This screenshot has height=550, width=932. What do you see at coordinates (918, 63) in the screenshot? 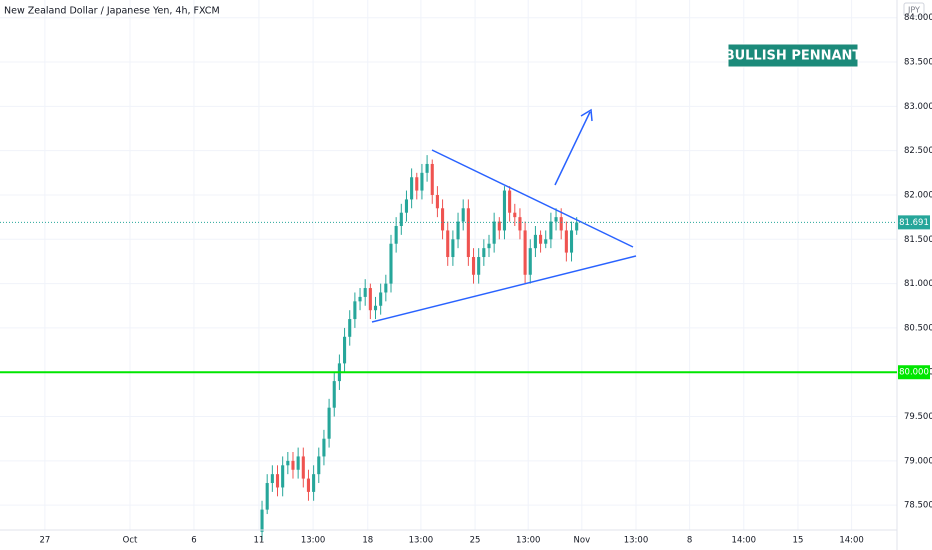
I see `y-tick-label: 83.500` at bounding box center [918, 63].